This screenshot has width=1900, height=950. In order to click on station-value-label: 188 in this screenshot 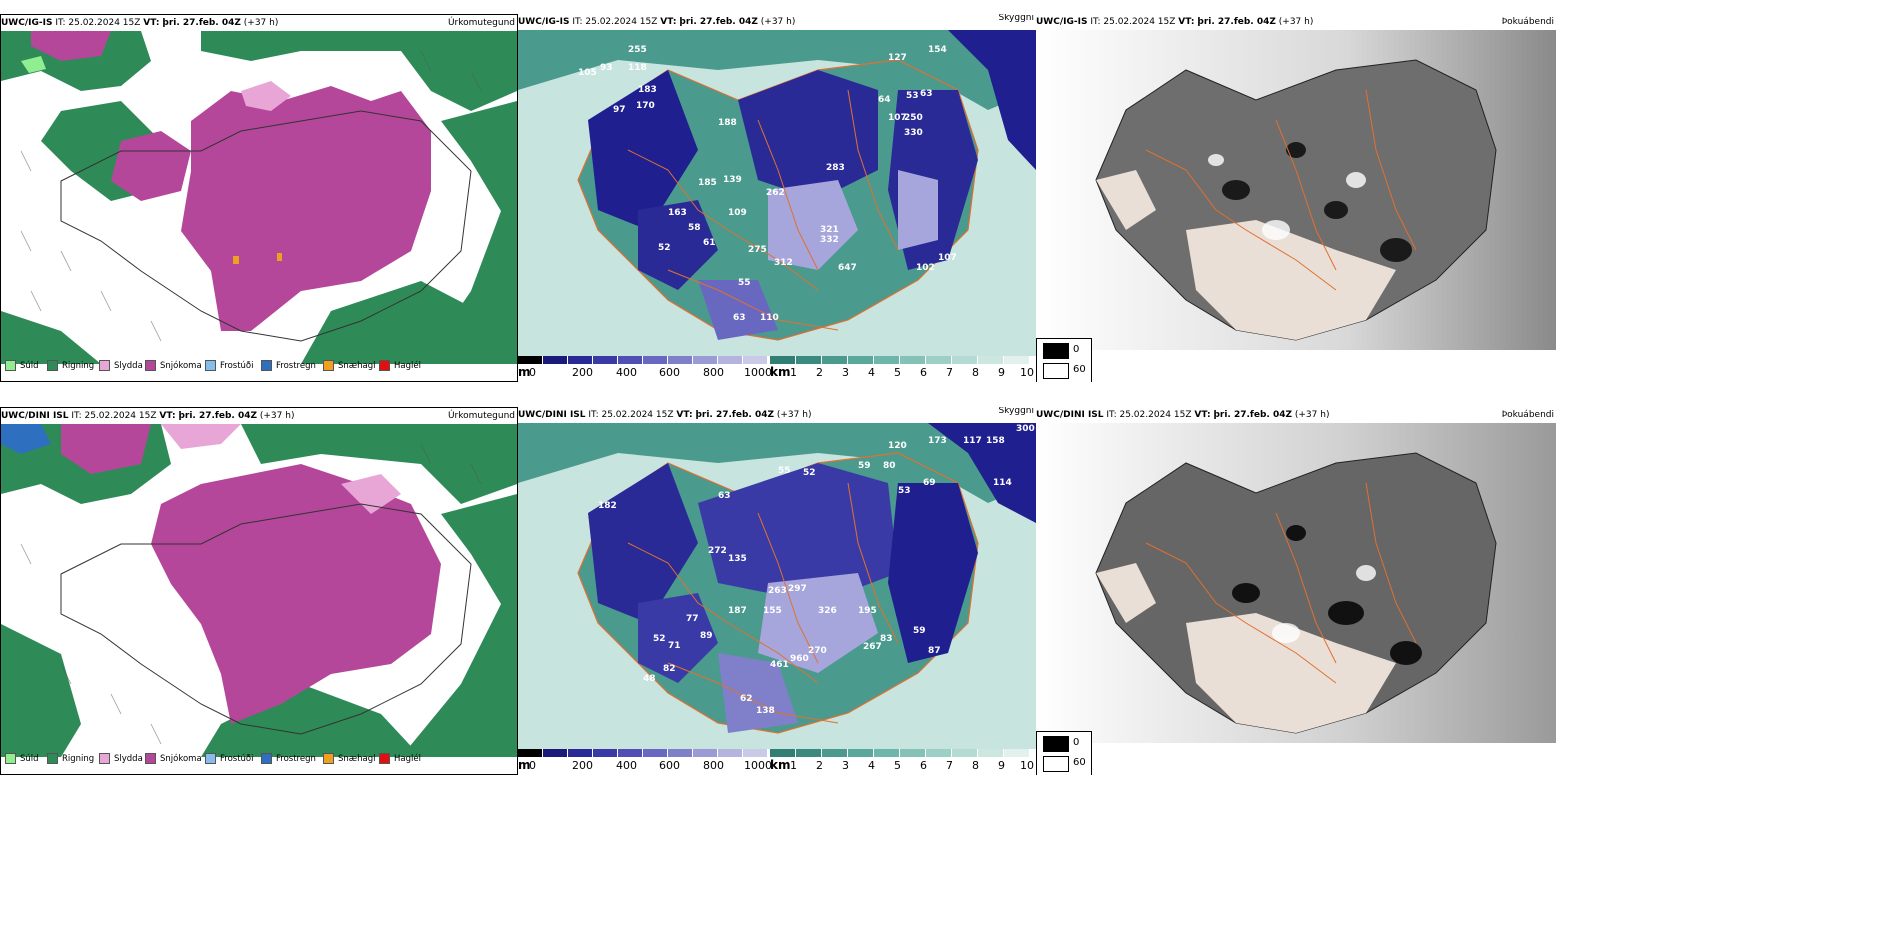, I will do `click(727, 123)`.